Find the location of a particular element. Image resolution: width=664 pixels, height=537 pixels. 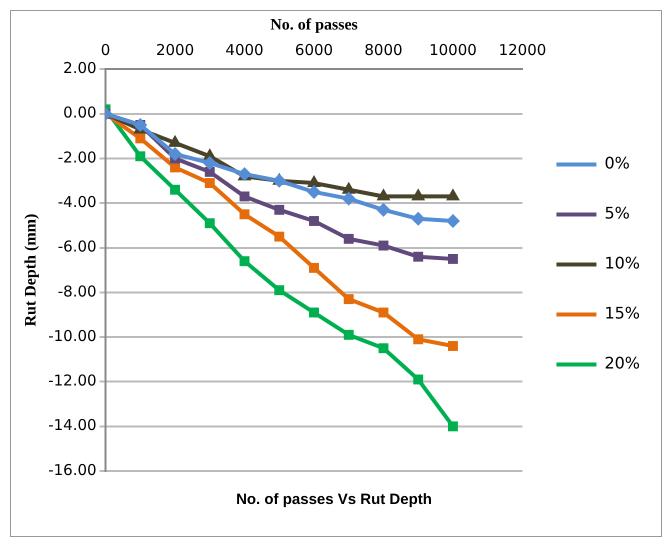

x-tick-label: 0 is located at coordinates (105, 50).